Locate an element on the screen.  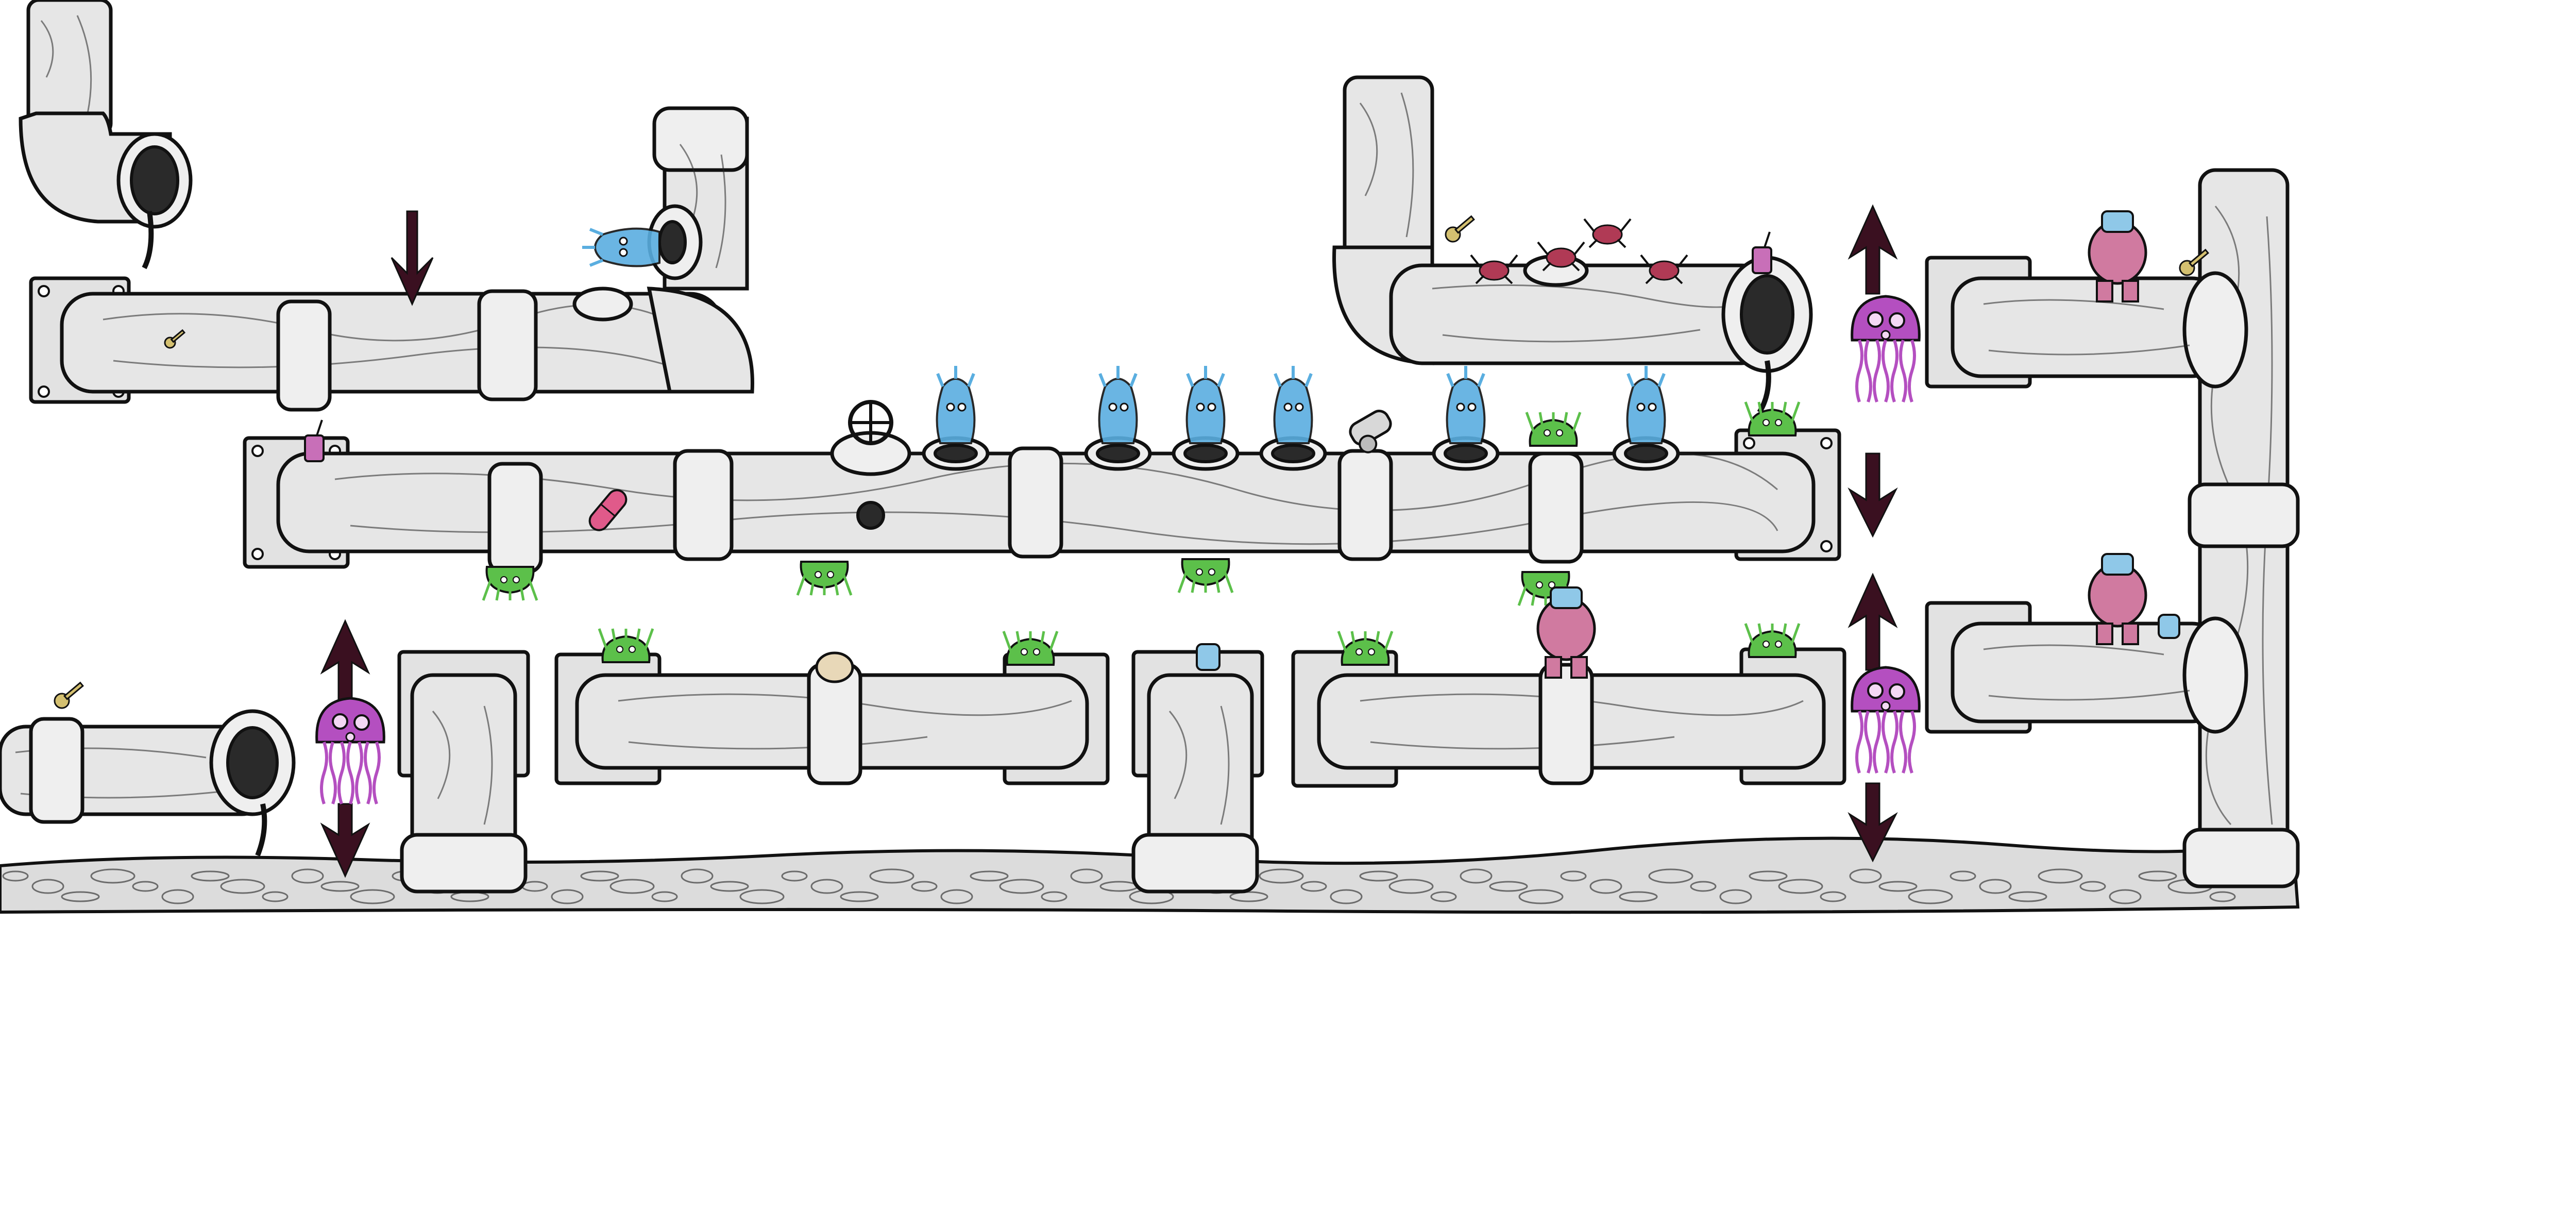
capsule-icon is located at coordinates (608, 510).